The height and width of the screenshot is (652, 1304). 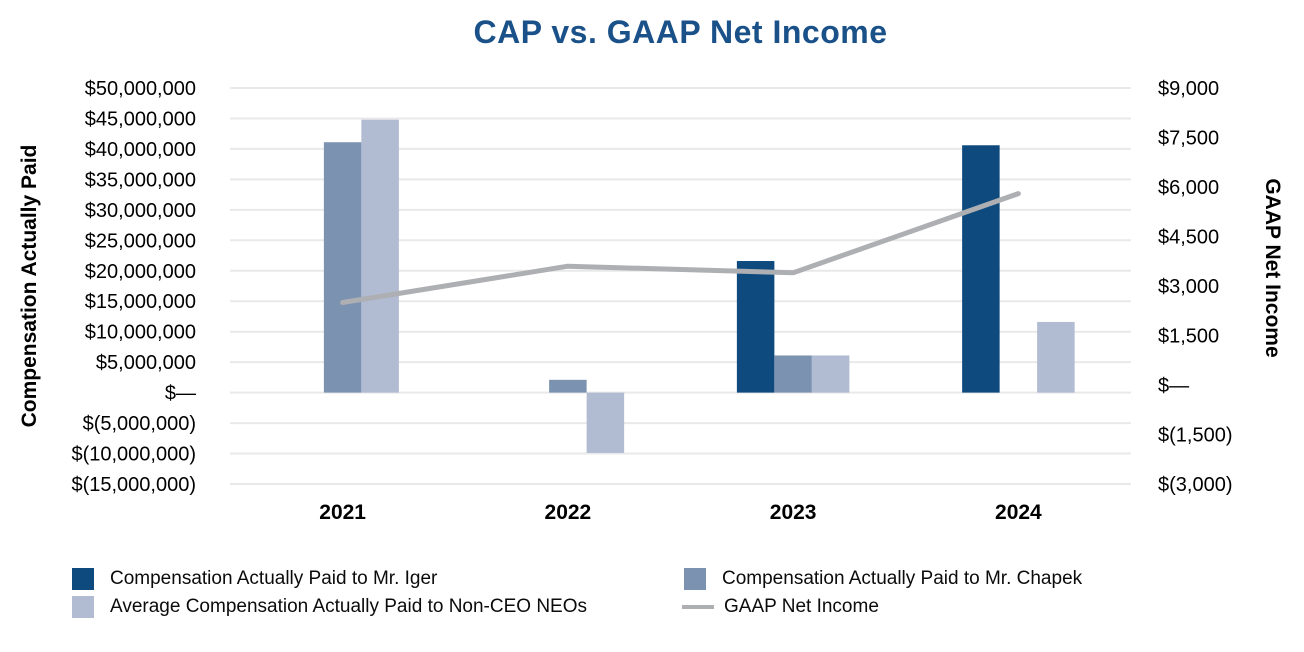 What do you see at coordinates (140, 180) in the screenshot?
I see `left-axis-tick-label: $35,000,000` at bounding box center [140, 180].